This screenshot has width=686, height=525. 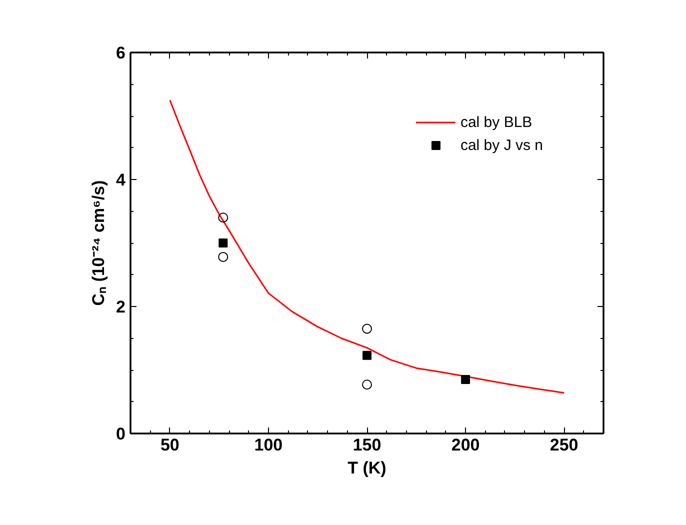 What do you see at coordinates (121, 53) in the screenshot?
I see `y-tick-label: 6` at bounding box center [121, 53].